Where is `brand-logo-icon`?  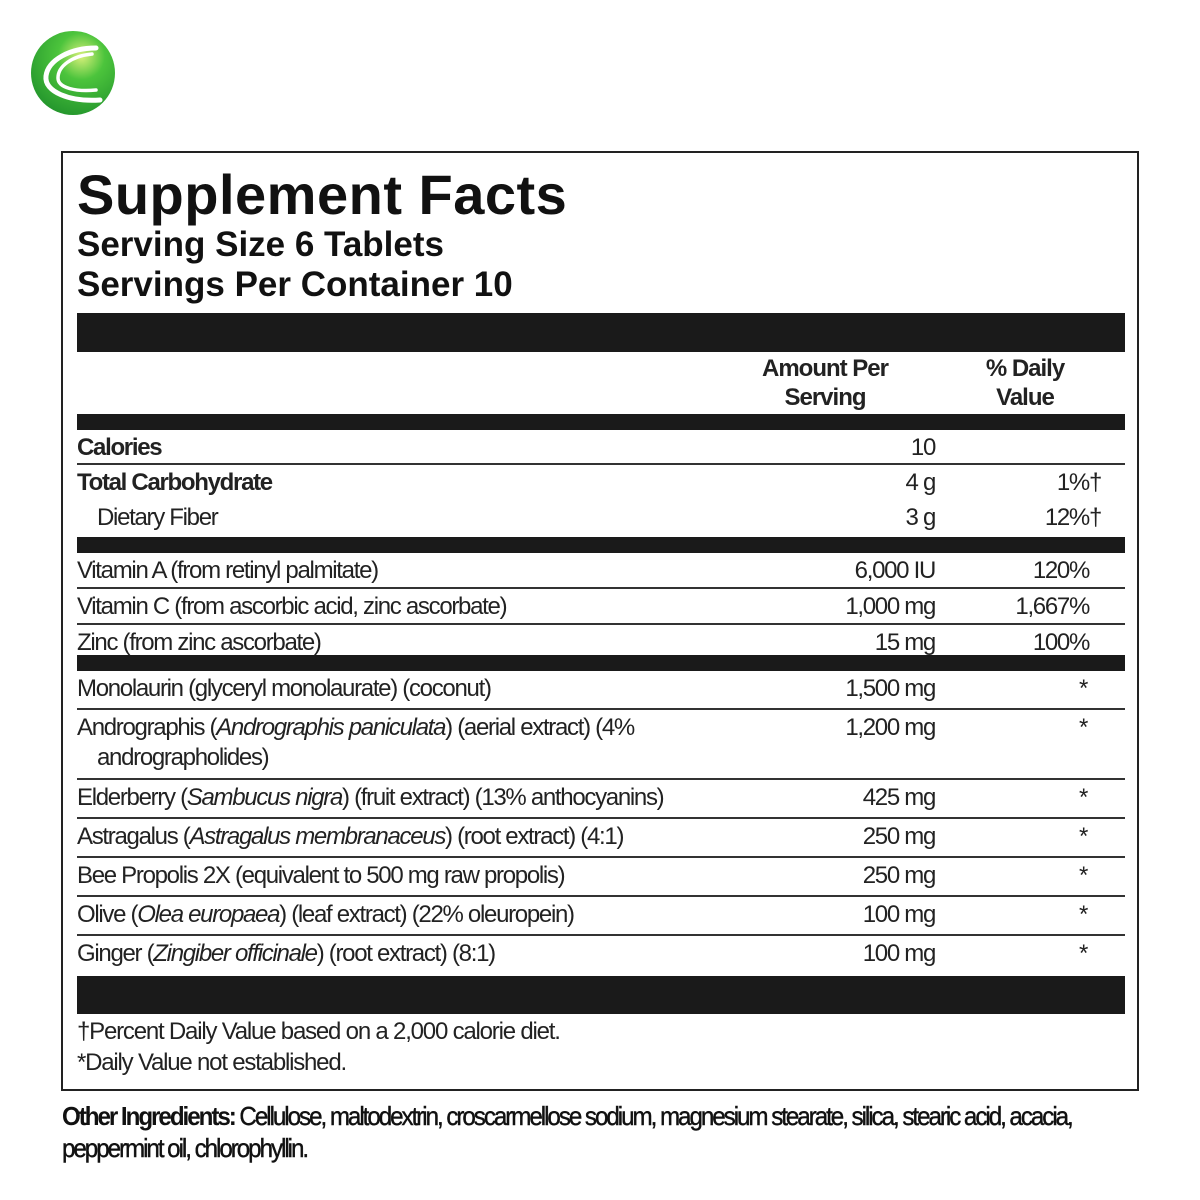 brand-logo-icon is located at coordinates (73, 73).